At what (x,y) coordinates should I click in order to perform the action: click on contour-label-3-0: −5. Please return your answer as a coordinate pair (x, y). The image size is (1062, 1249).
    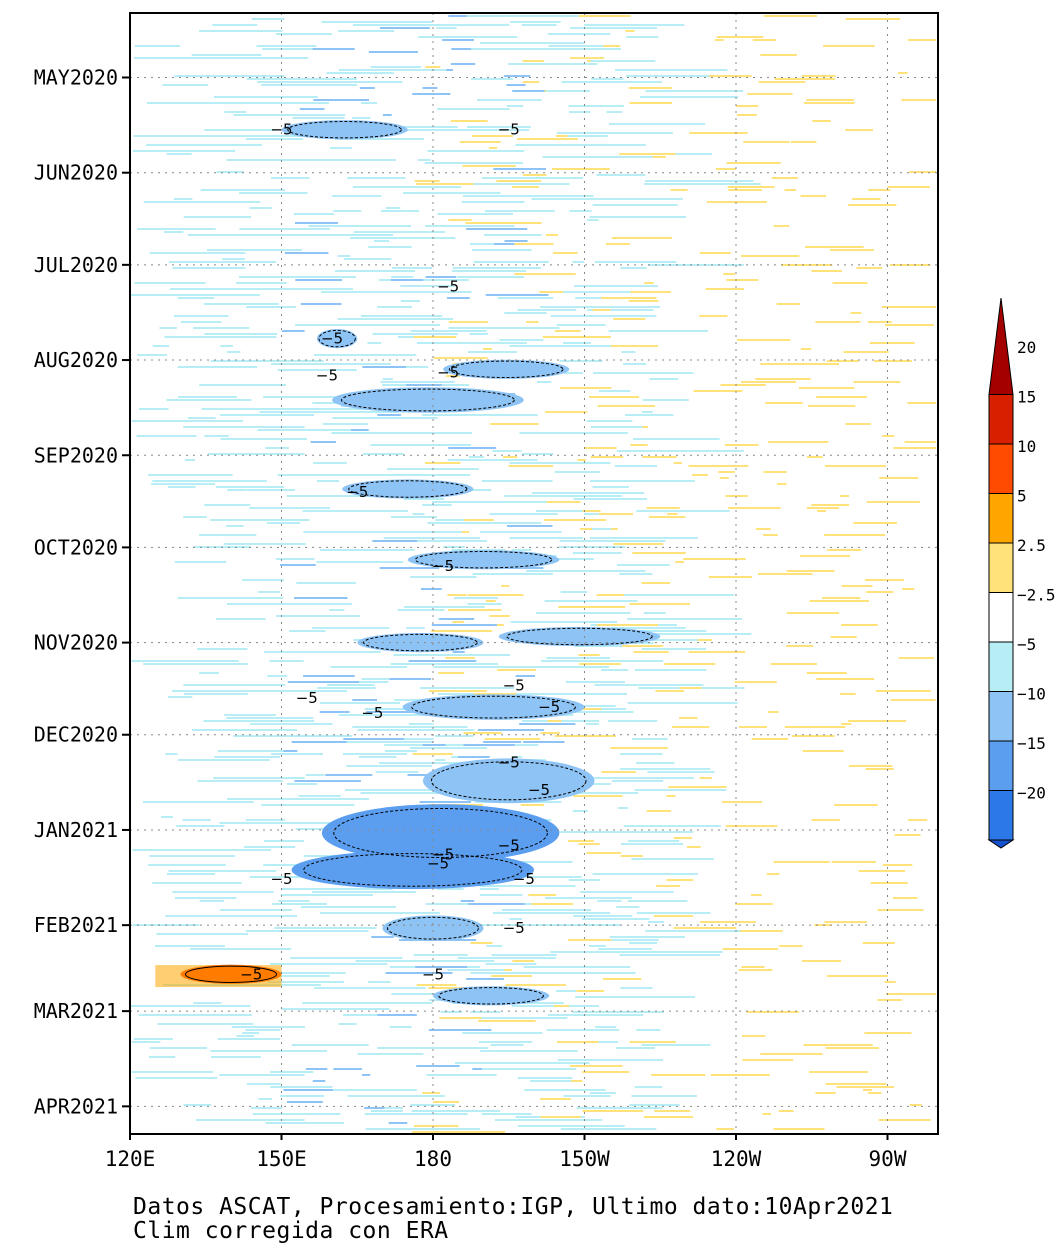
    Looking at the image, I should click on (327, 375).